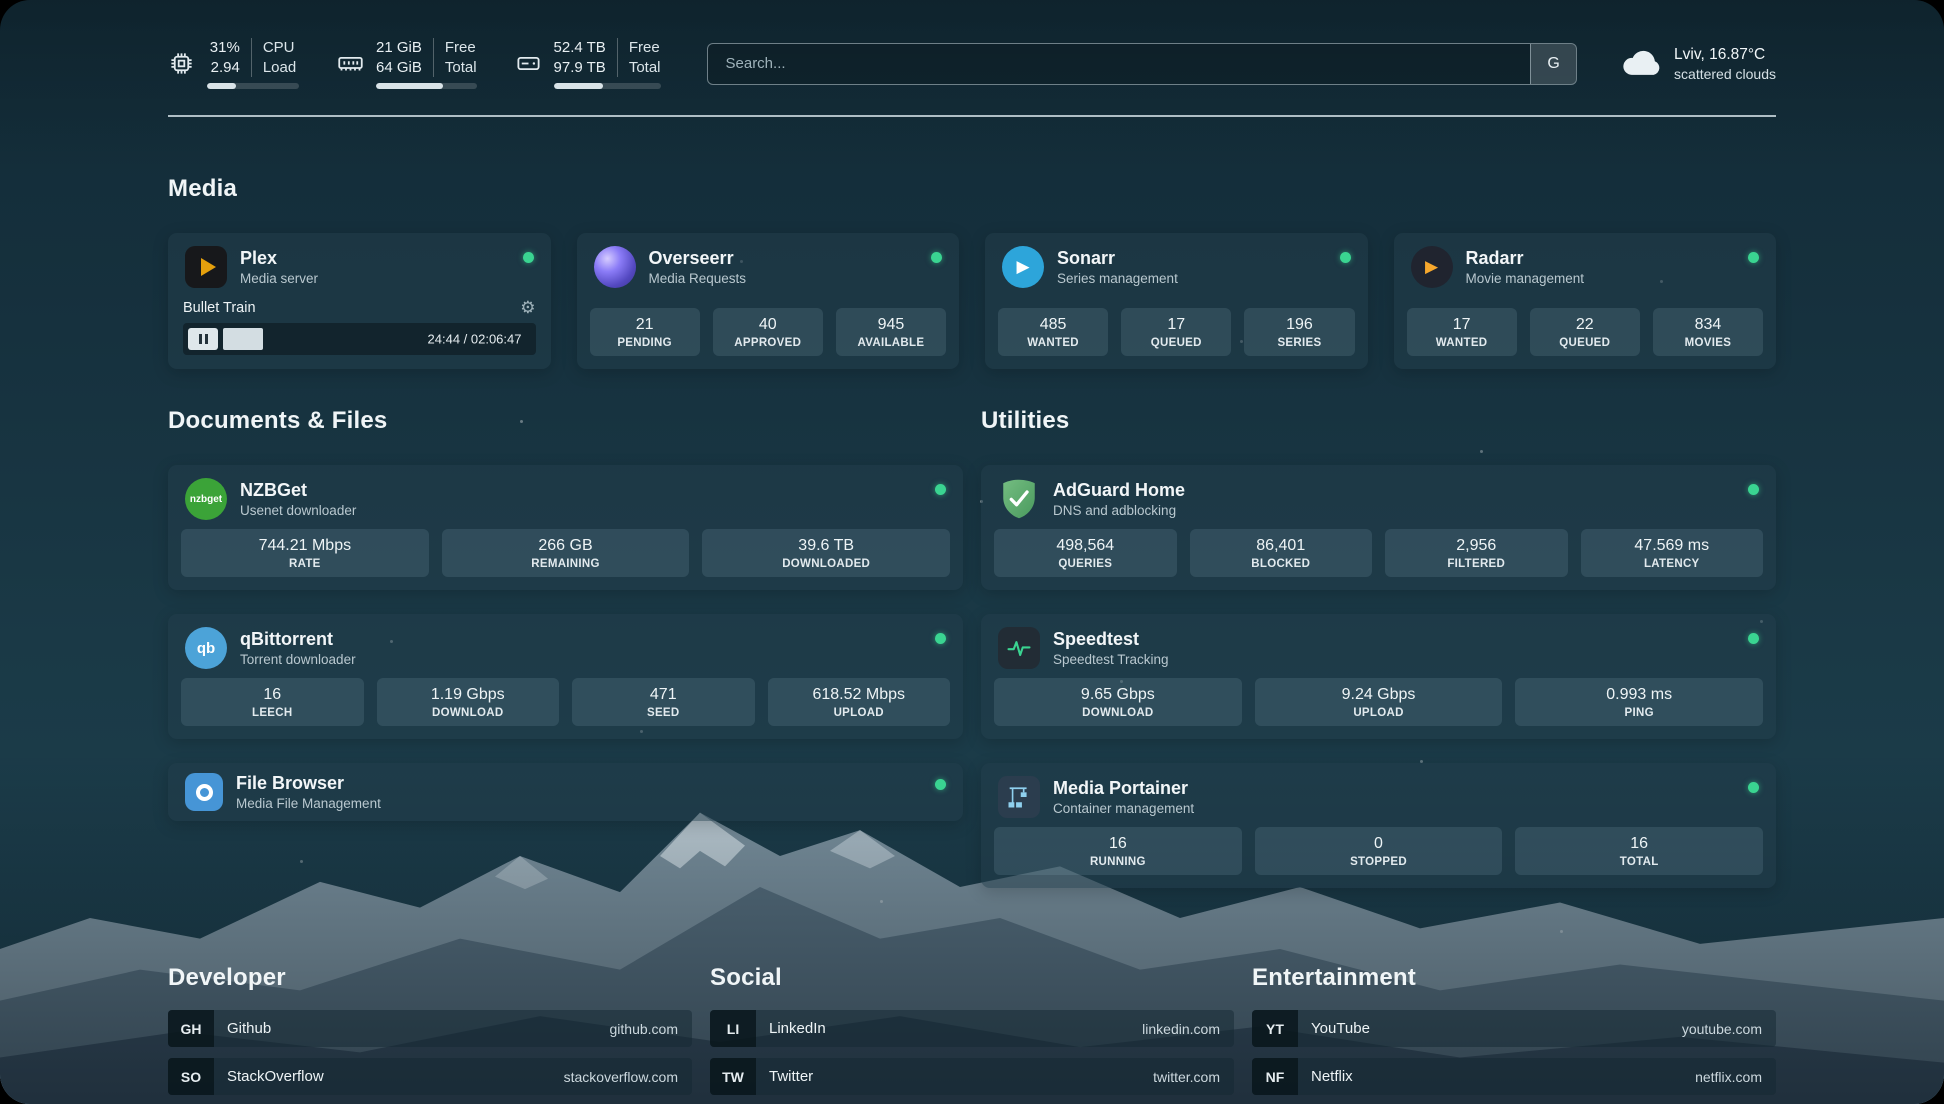 This screenshot has height=1104, width=1944. What do you see at coordinates (1514, 1076) in the screenshot?
I see `bookmark-netflix: NF Netflix netflix.com` at bounding box center [1514, 1076].